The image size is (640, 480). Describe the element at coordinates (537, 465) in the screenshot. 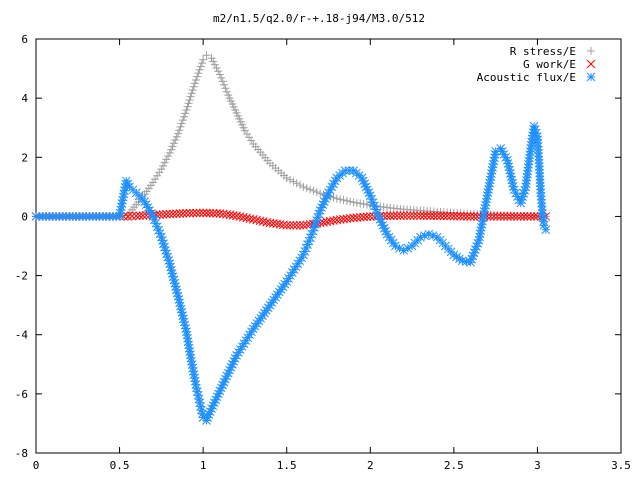

I see `x-tick-label: 3` at that location.